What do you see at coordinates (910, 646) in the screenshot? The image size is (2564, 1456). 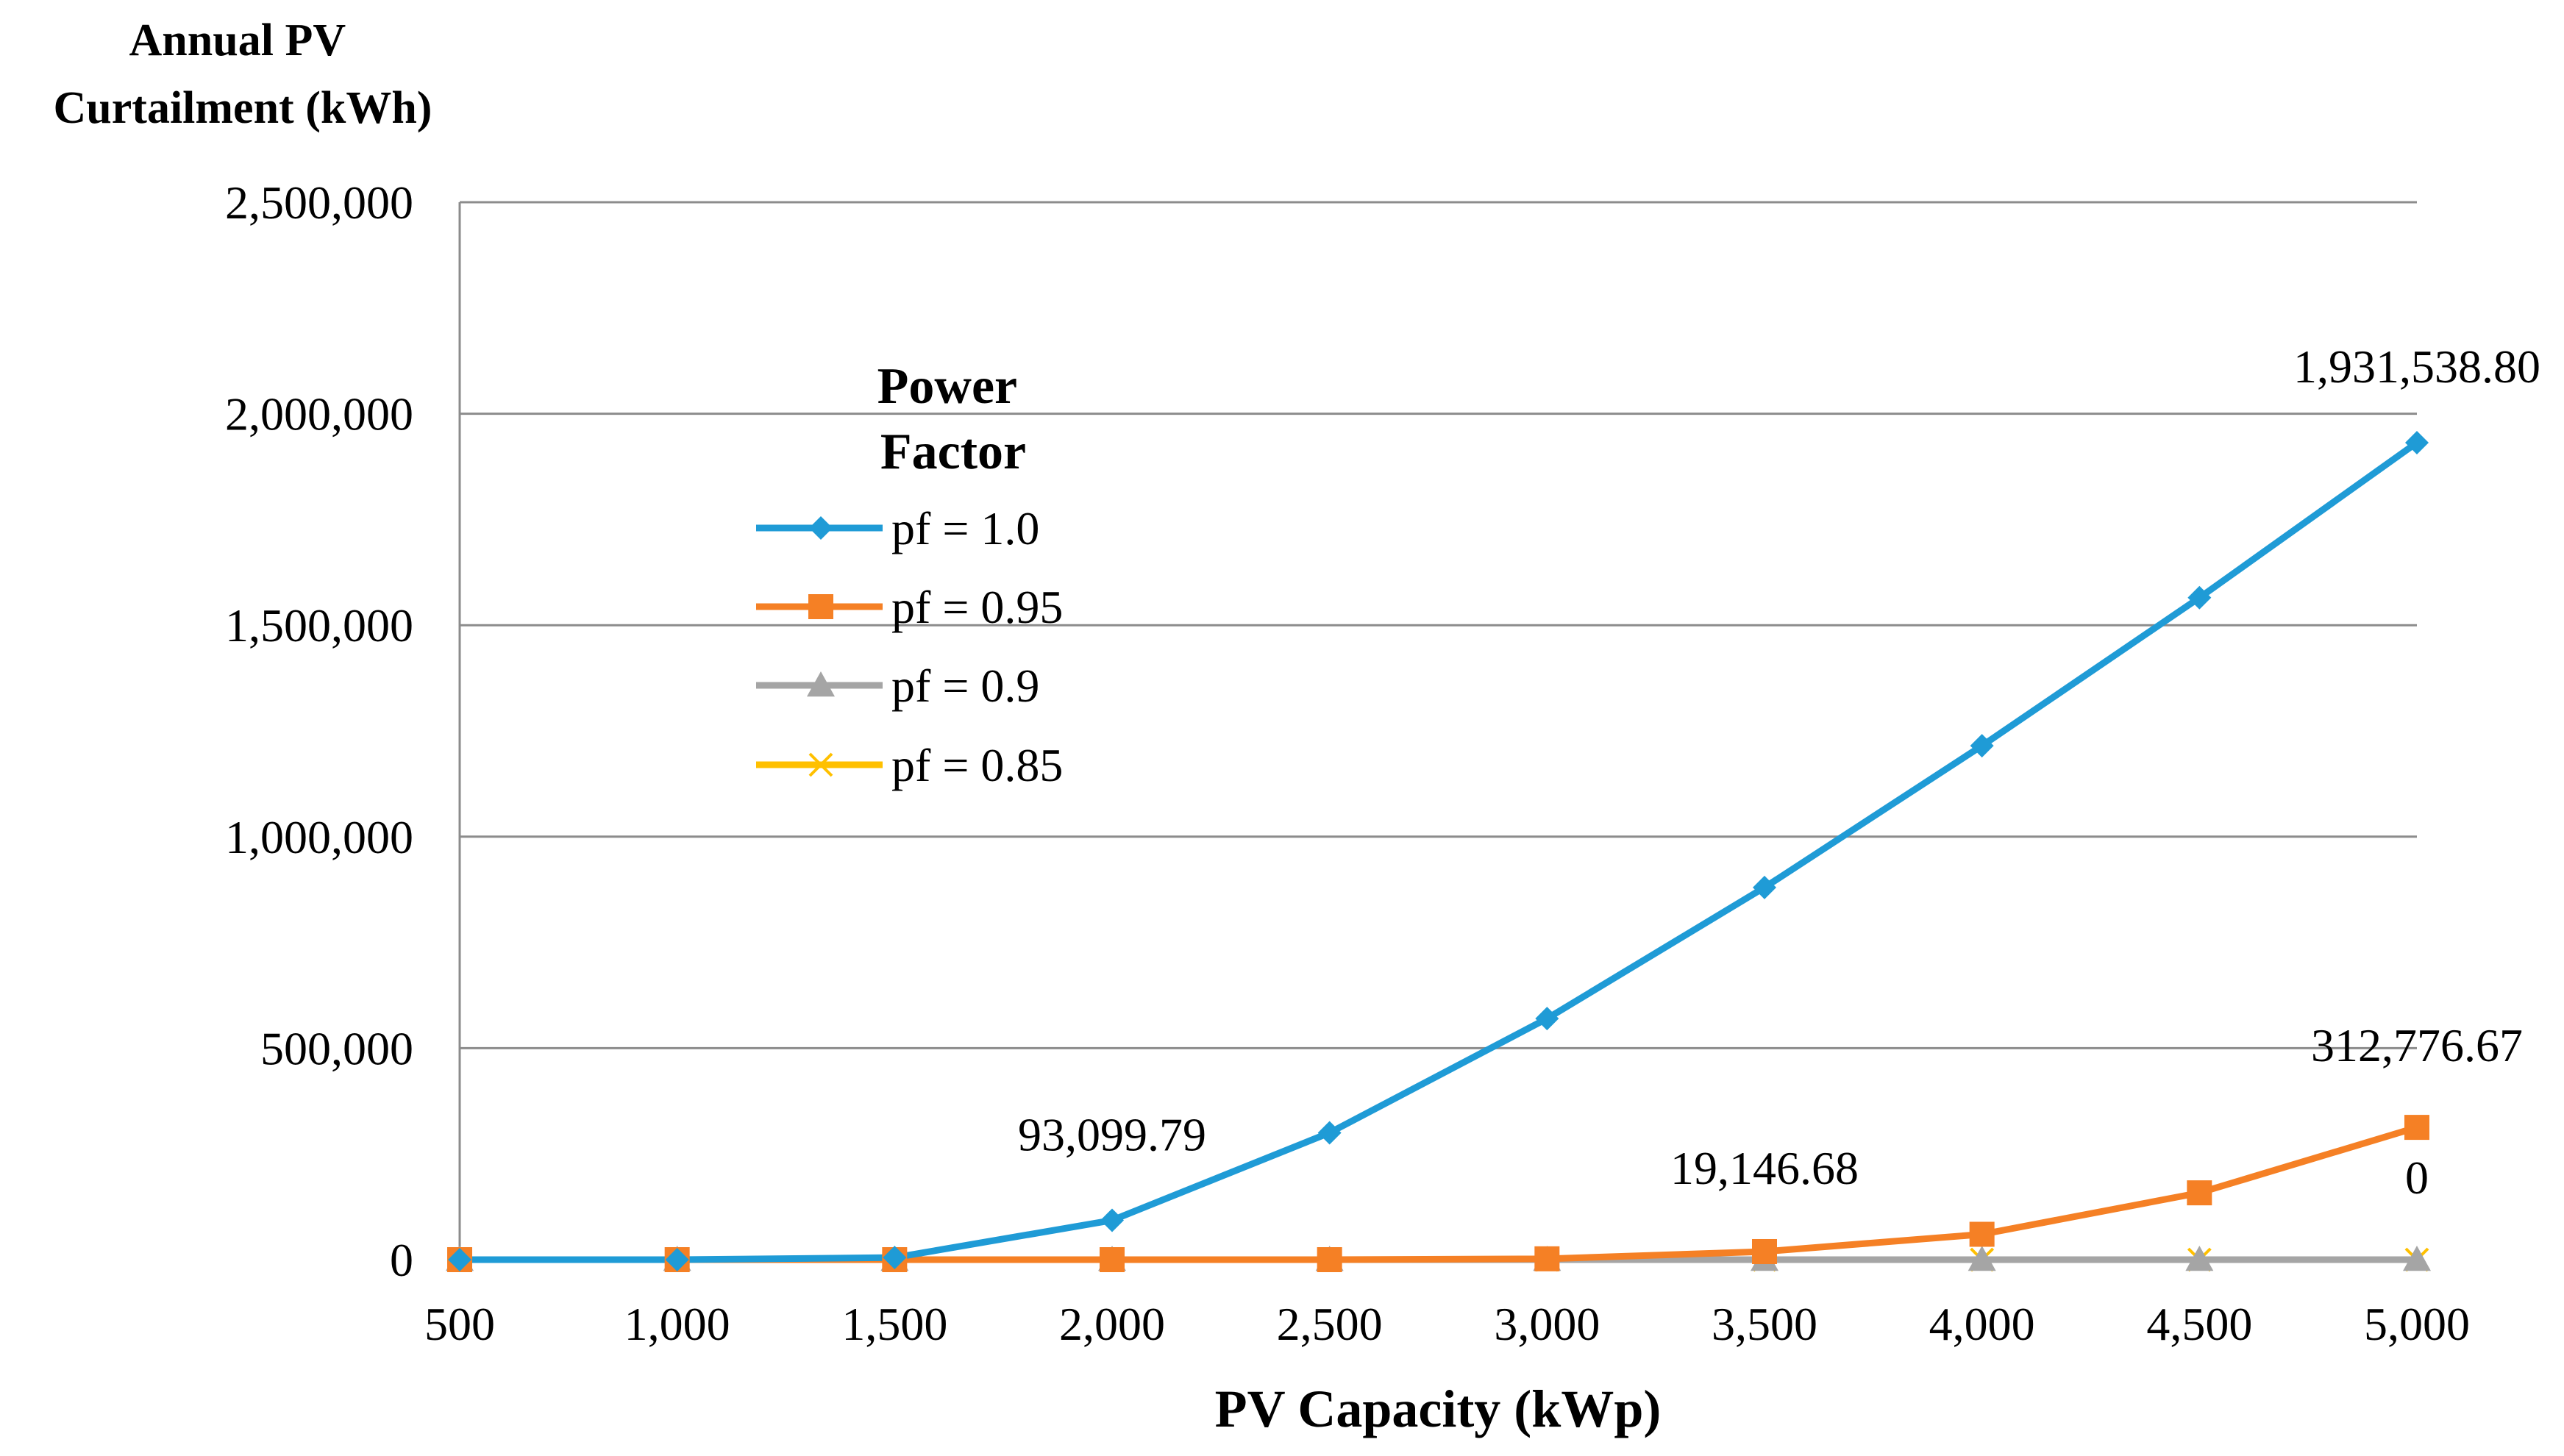 I see `legend-items: pf = 1.0 pf = 0.95 pf = 0.9 pf = 0.85` at bounding box center [910, 646].